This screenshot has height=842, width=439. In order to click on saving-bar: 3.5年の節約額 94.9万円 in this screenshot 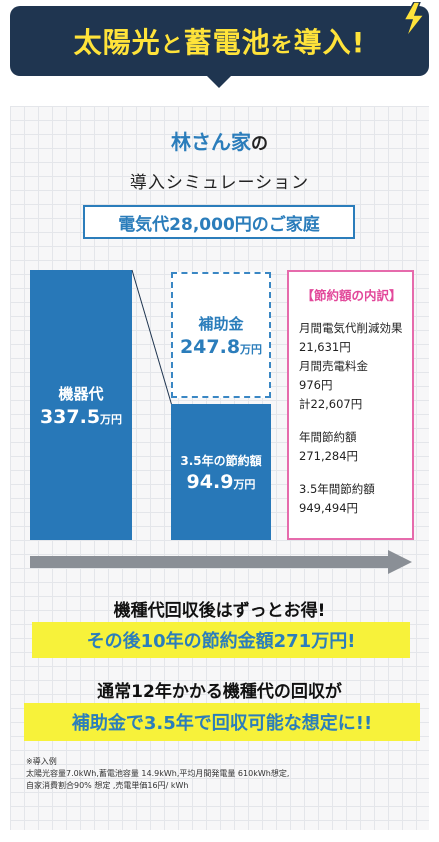, I will do `click(221, 472)`.